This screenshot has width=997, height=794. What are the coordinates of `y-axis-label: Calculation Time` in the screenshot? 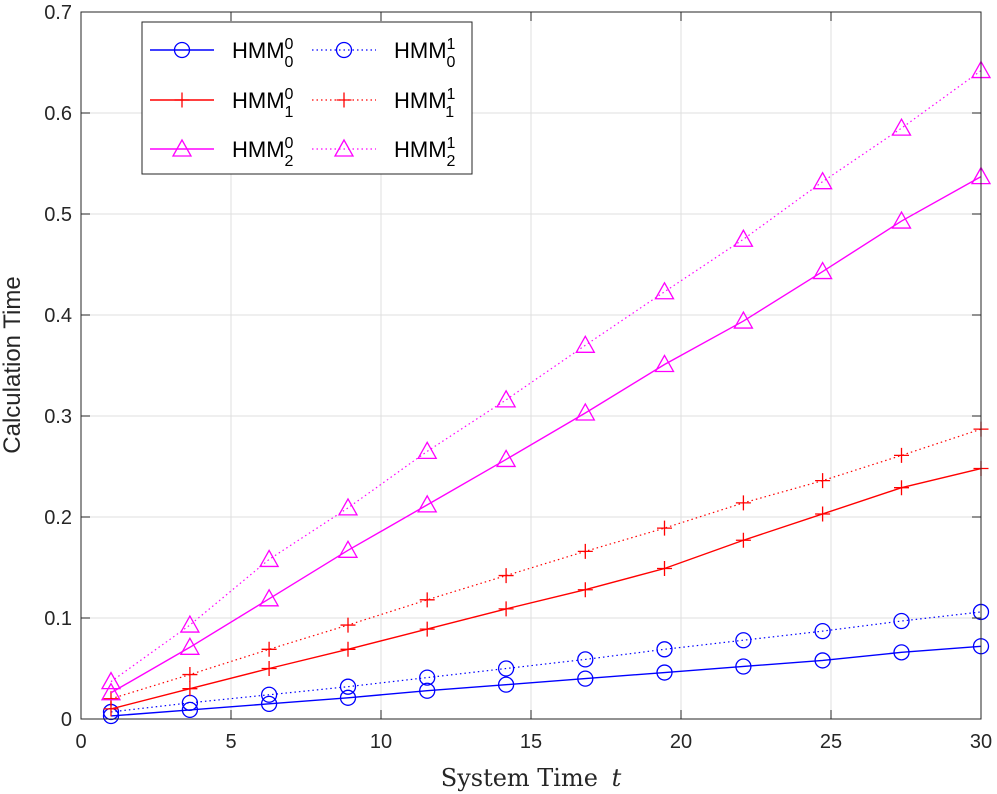 It's located at (13, 364).